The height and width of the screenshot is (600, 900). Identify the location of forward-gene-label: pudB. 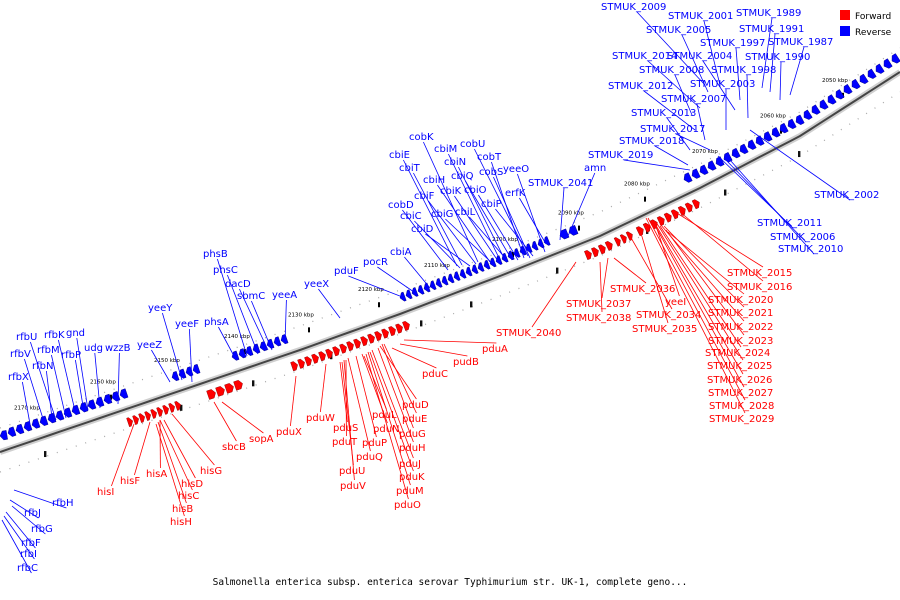
(466, 362).